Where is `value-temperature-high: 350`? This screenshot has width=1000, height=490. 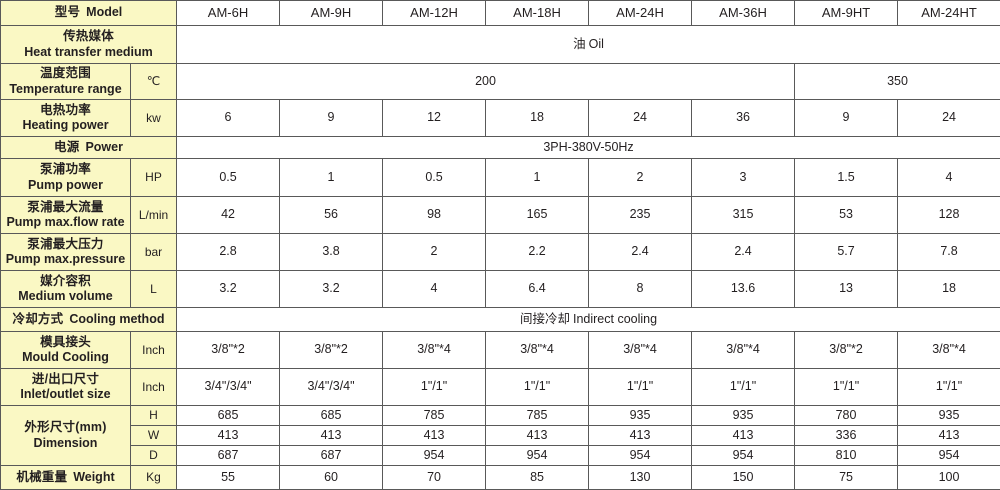
value-temperature-high: 350 is located at coordinates (897, 82).